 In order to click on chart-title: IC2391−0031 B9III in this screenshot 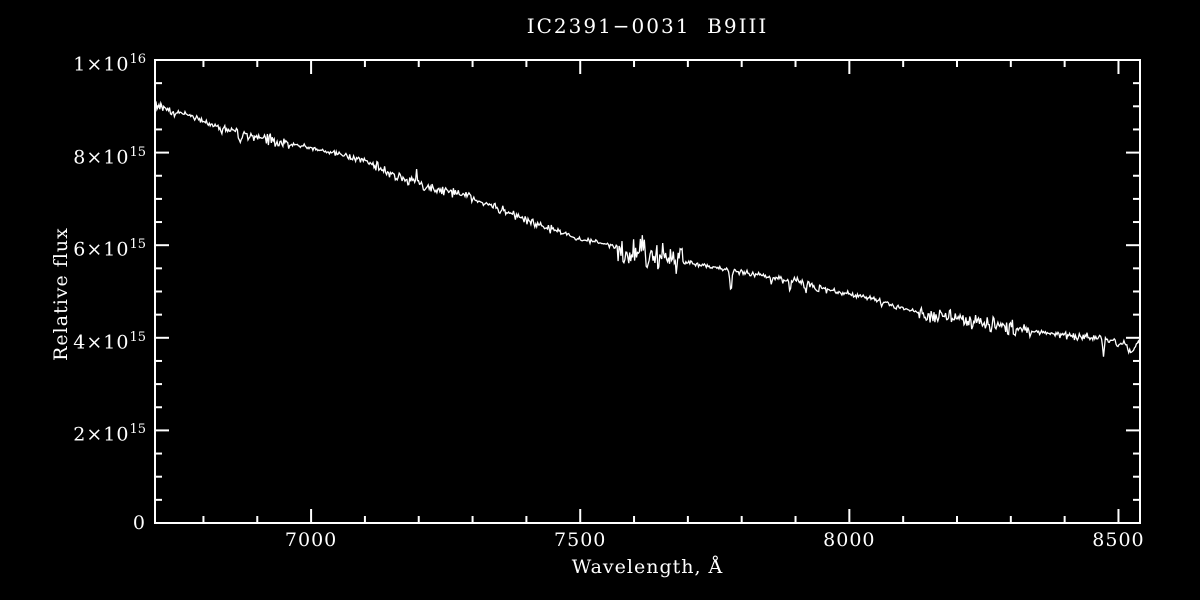, I will do `click(647, 26)`.